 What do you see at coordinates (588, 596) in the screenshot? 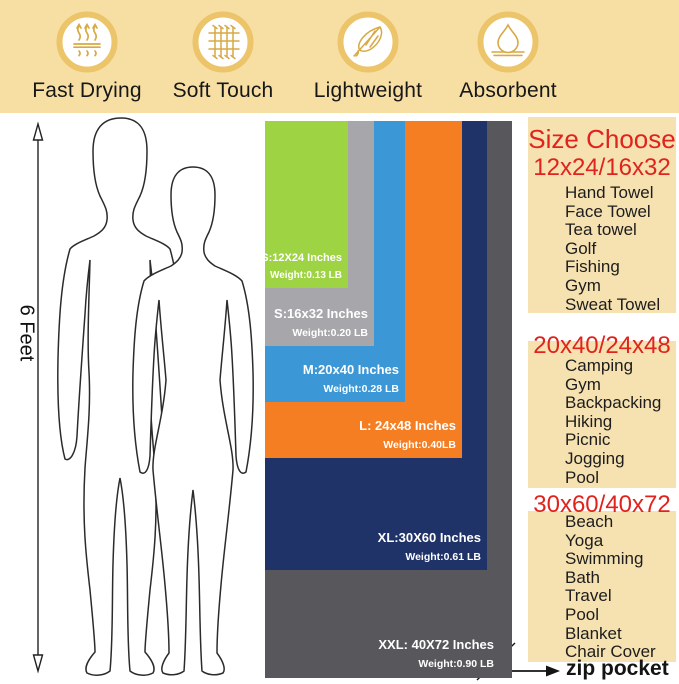
I see `list-item: Travel` at bounding box center [588, 596].